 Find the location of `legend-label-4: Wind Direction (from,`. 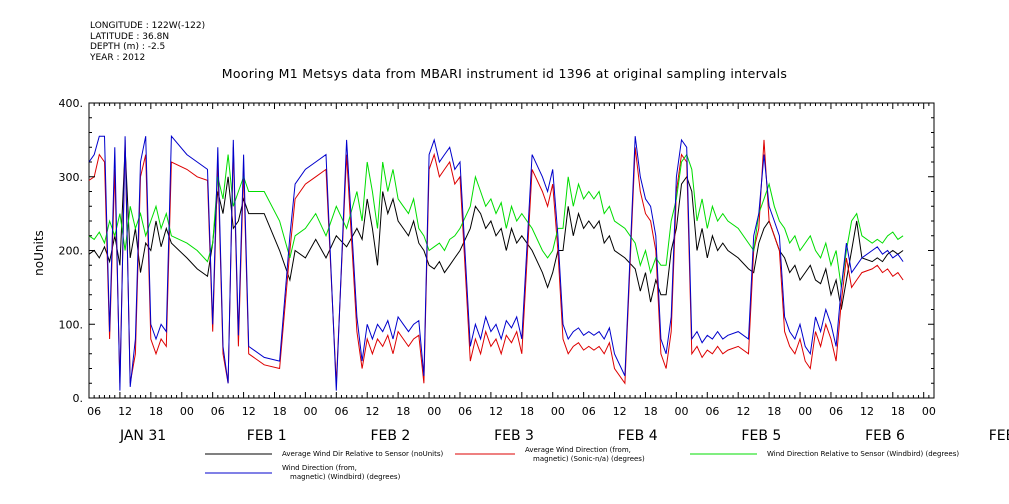

legend-label-4: Wind Direction (from, is located at coordinates (319, 468).